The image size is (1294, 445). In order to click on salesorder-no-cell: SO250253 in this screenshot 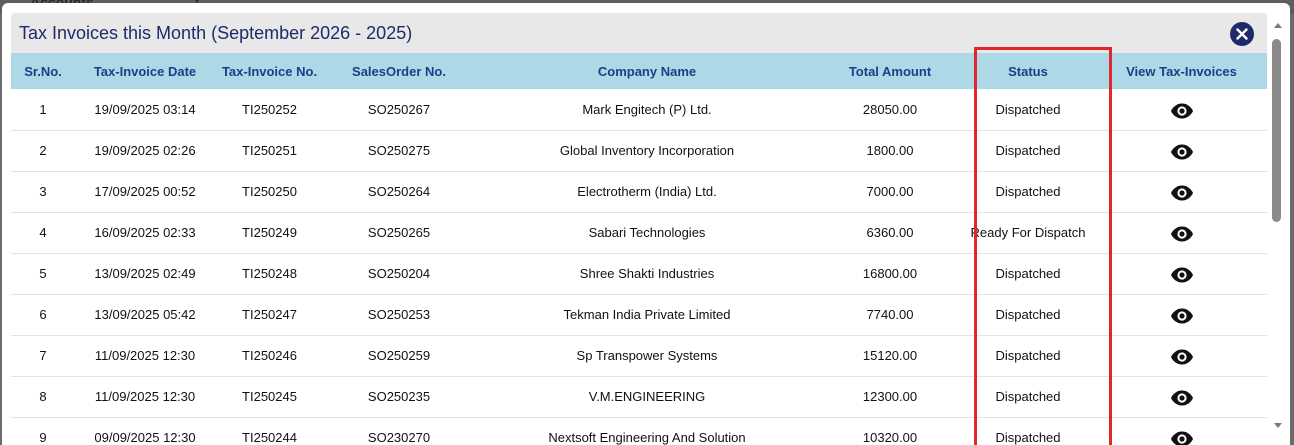, I will do `click(399, 314)`.